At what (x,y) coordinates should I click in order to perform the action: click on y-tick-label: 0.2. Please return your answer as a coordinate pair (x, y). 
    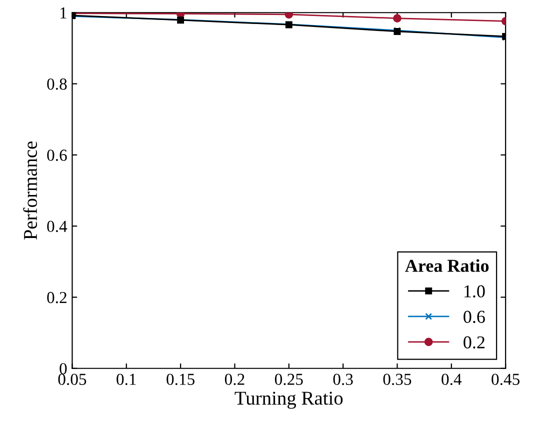
    Looking at the image, I should click on (56, 298).